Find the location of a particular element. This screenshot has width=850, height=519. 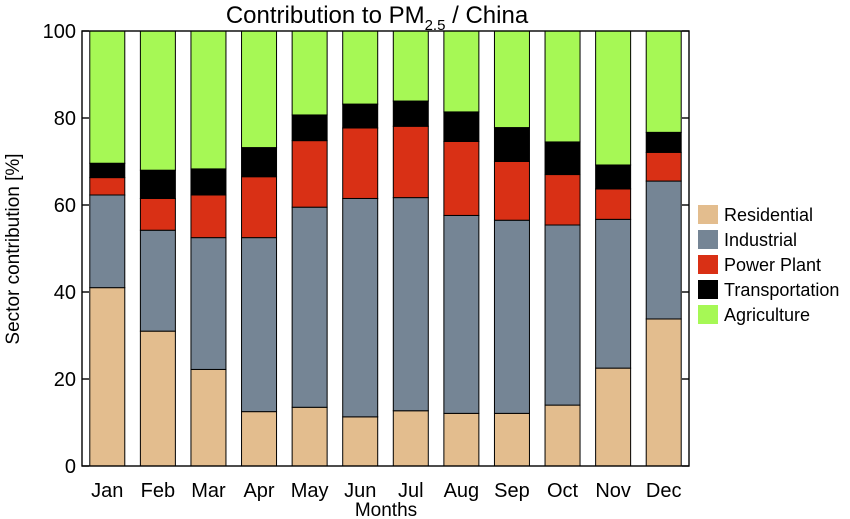

bar-stack-jun is located at coordinates (360, 248).